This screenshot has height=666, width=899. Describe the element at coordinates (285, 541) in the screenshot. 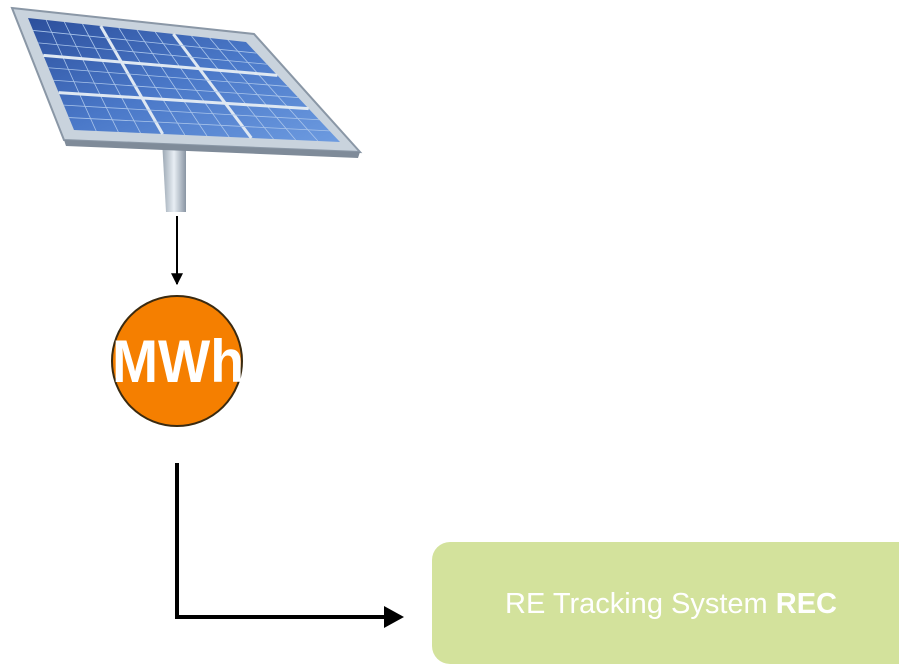

I see `elbow-connector` at that location.